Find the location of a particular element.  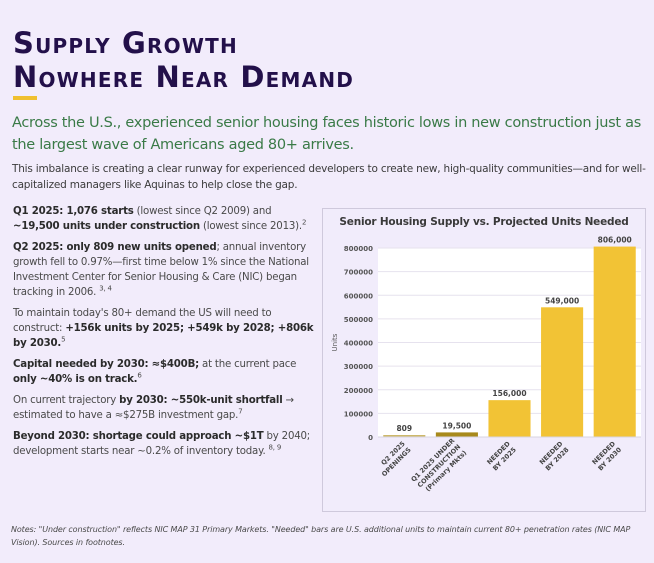

y-tick-label: 600000 is located at coordinates (358, 296).